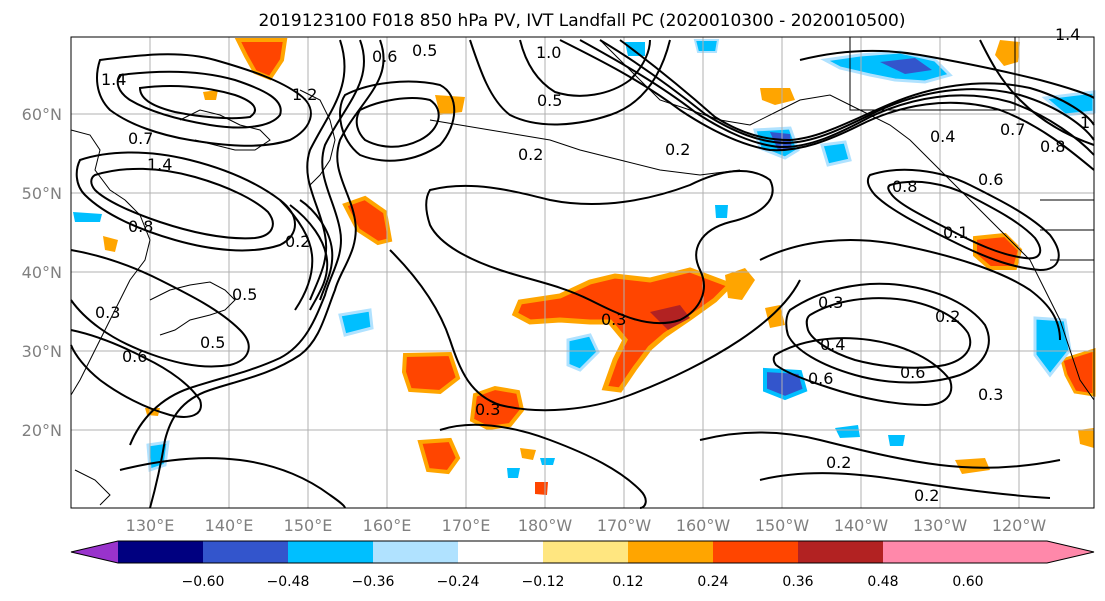 This screenshot has width=1105, height=601. Describe the element at coordinates (229, 525) in the screenshot. I see `lon-label: 140°E` at that location.